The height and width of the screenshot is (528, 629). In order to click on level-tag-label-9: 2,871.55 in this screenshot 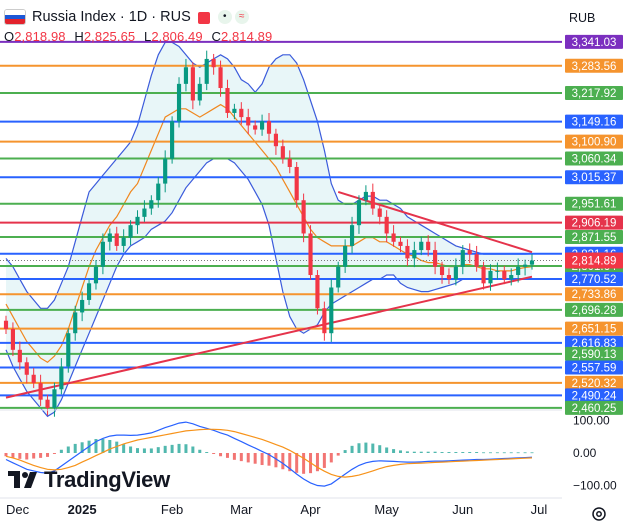, I will do `click(594, 238)`.